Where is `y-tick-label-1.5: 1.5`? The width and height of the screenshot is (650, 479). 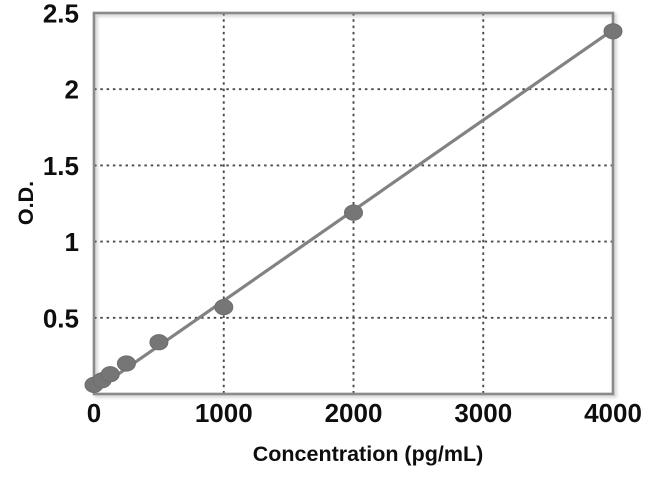
y-tick-label-1.5: 1.5 is located at coordinates (61, 166).